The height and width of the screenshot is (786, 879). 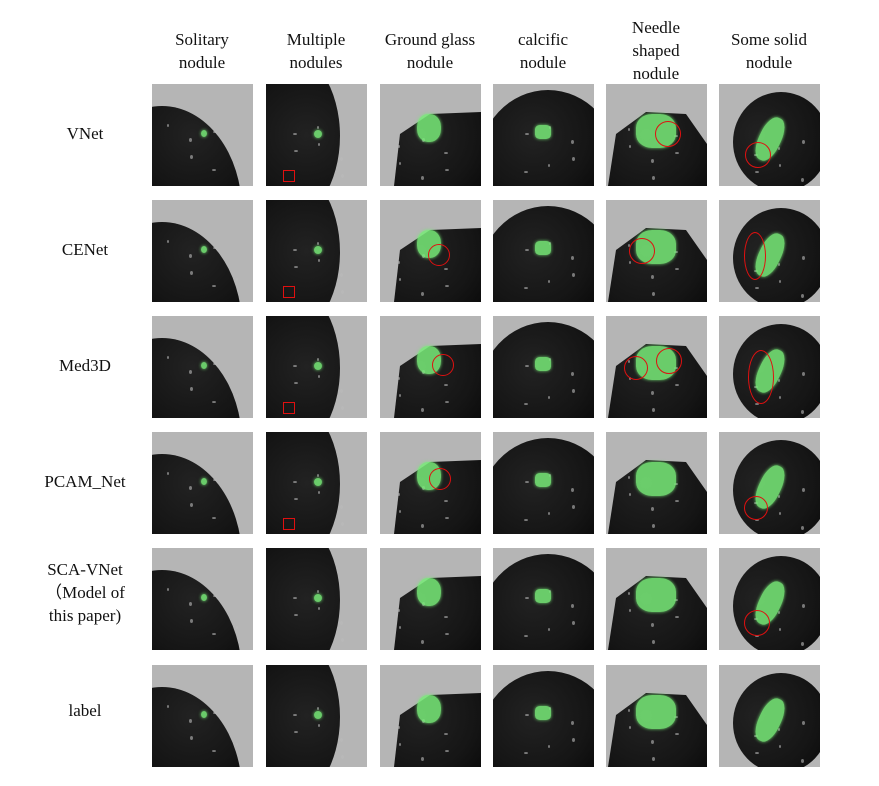 What do you see at coordinates (85, 569) in the screenshot?
I see `row-label-line: SCA-VNet` at bounding box center [85, 569].